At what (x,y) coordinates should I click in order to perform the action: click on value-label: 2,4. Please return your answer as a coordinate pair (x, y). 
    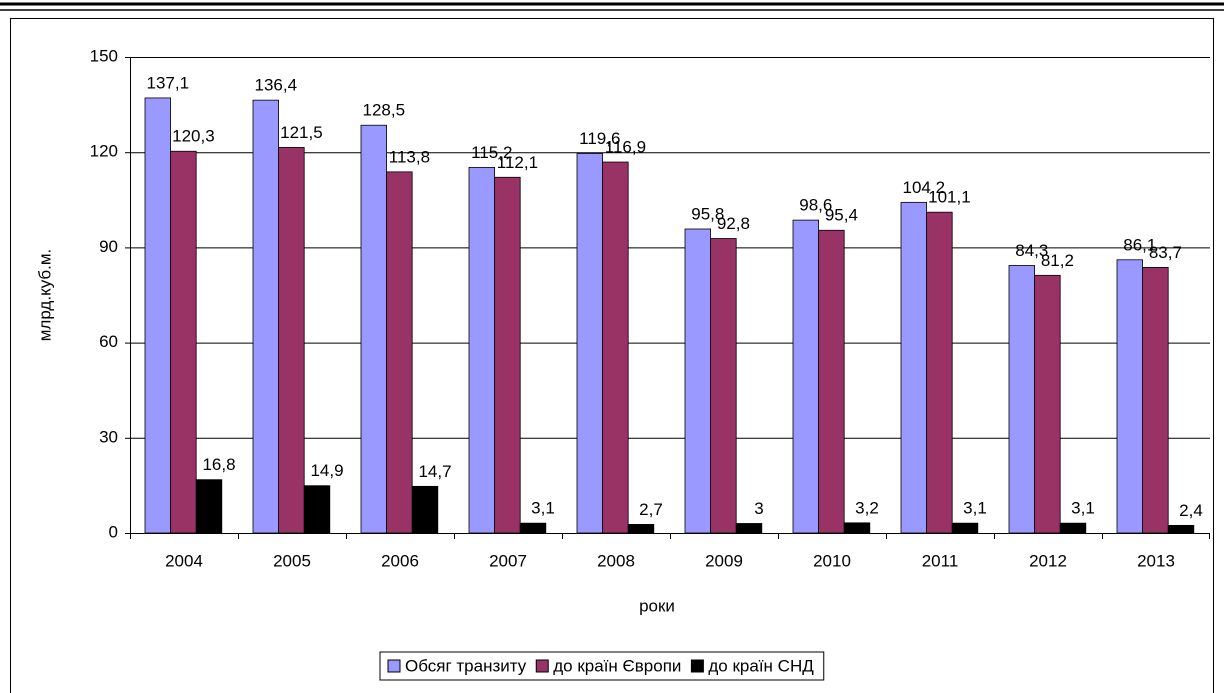
    Looking at the image, I should click on (1191, 510).